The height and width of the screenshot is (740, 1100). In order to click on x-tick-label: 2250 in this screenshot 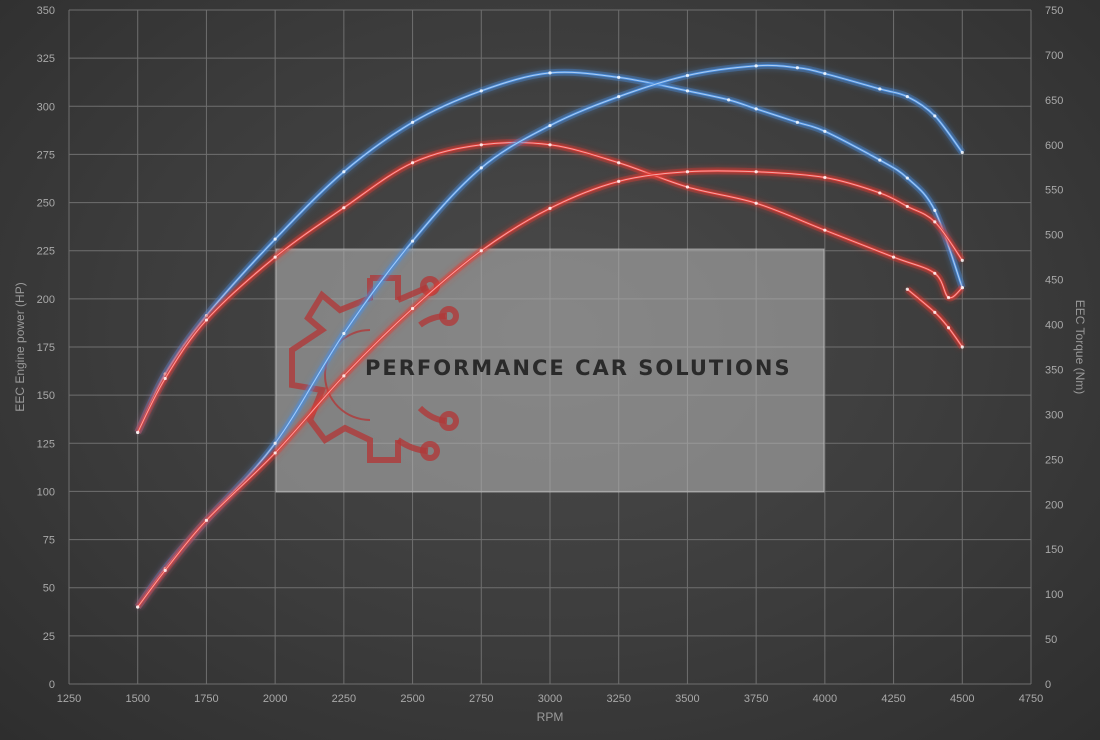, I will do `click(344, 699)`.